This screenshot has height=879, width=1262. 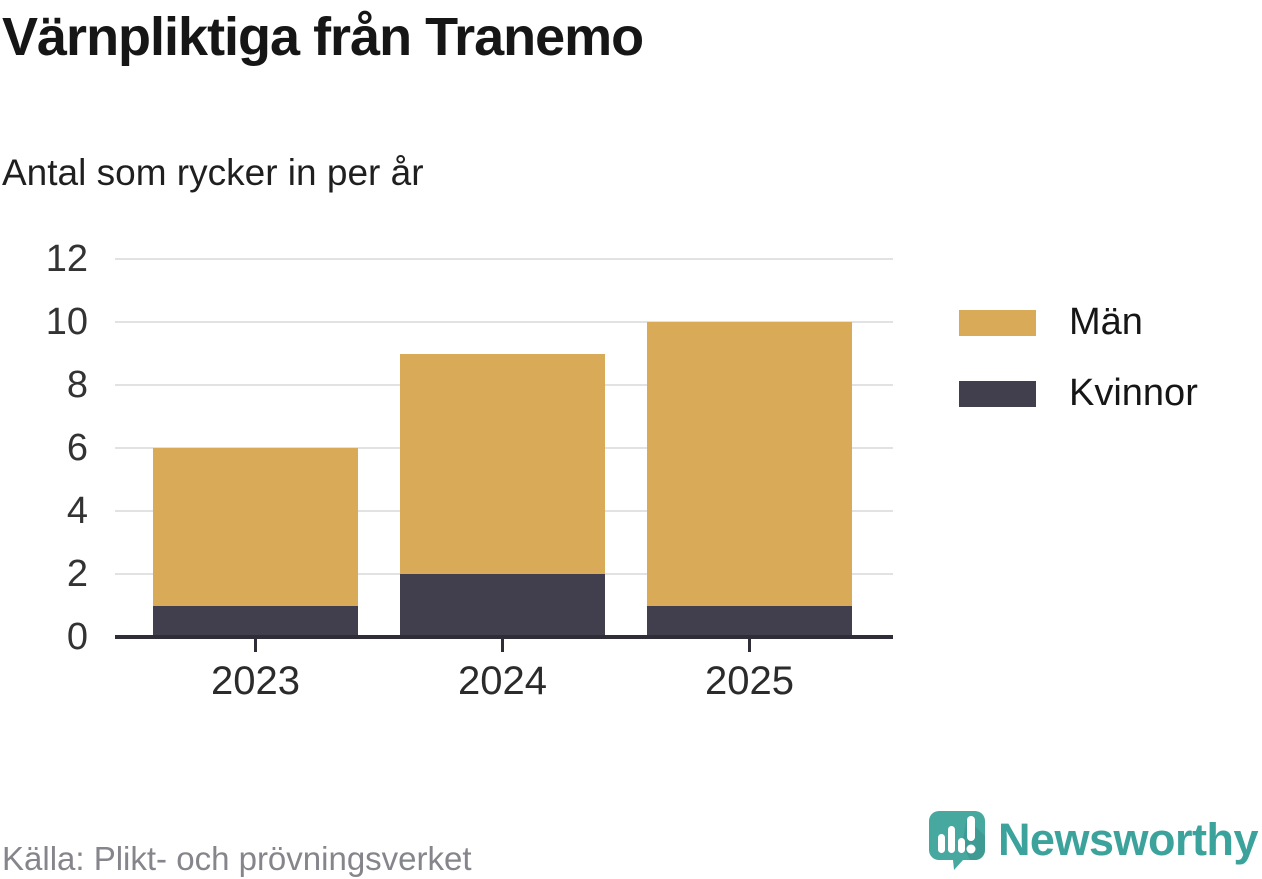 I want to click on newsworthy-logo: Newsworthy, so click(x=1092, y=840).